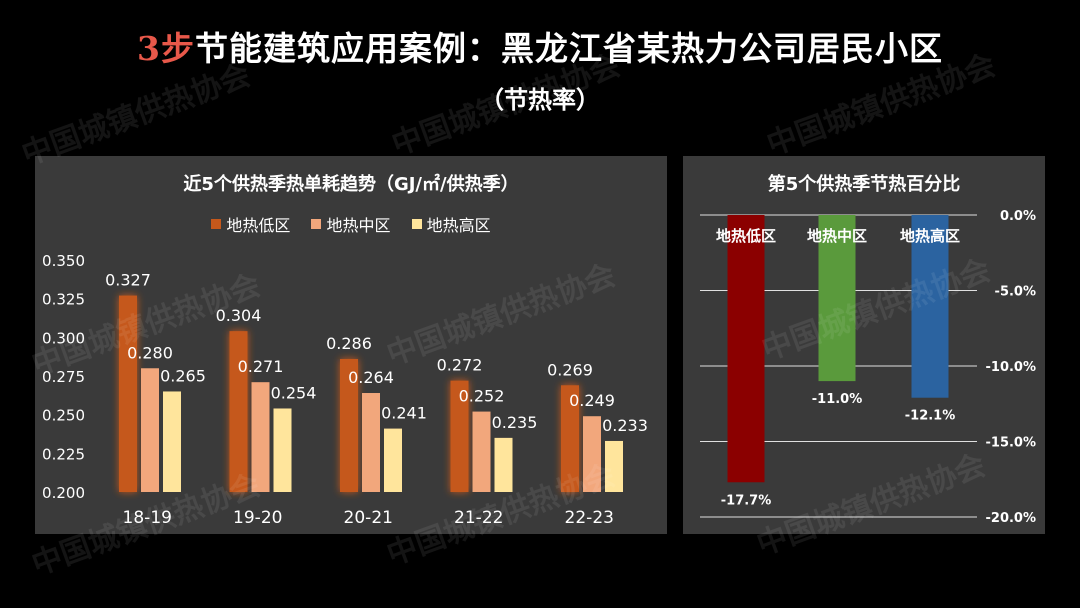  I want to click on bar-pct-high, so click(930, 306).